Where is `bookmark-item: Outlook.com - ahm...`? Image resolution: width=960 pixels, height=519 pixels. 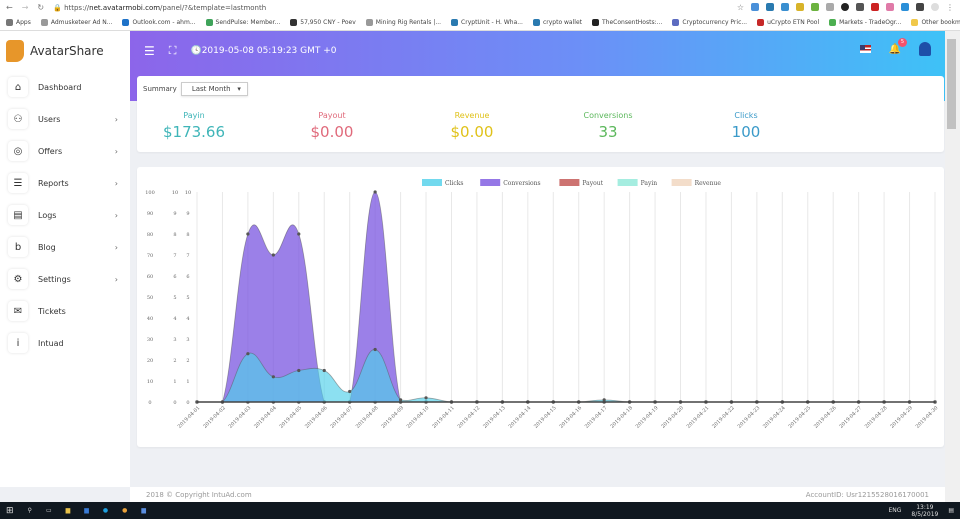
bookmark-item: Outlook.com - ahm... is located at coordinates (159, 22).